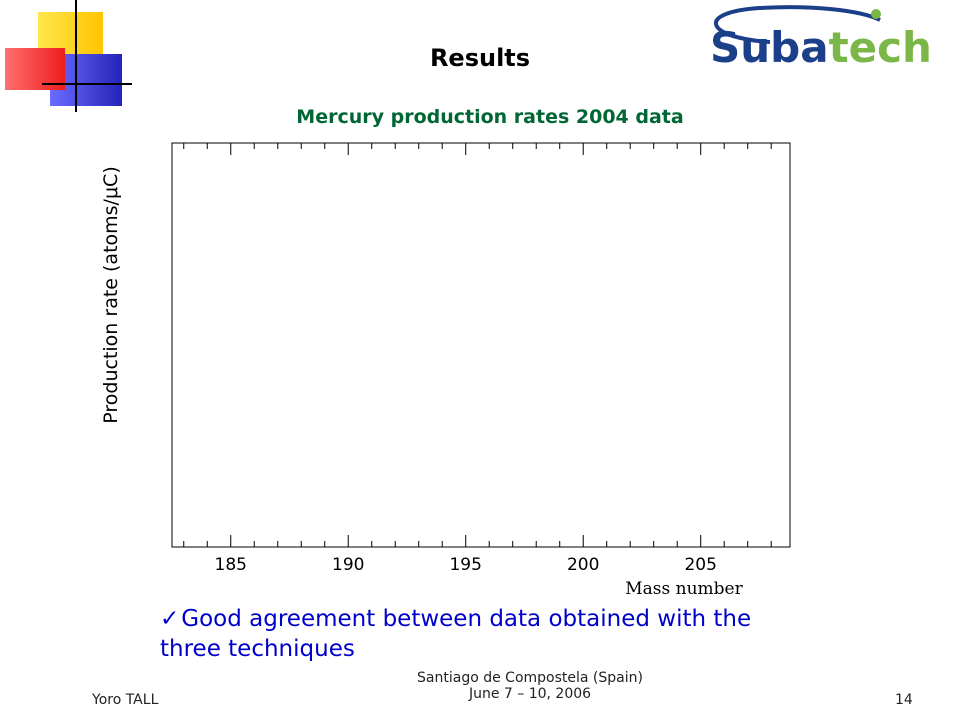  What do you see at coordinates (904, 700) in the screenshot?
I see `footer-page-number: 14` at bounding box center [904, 700].